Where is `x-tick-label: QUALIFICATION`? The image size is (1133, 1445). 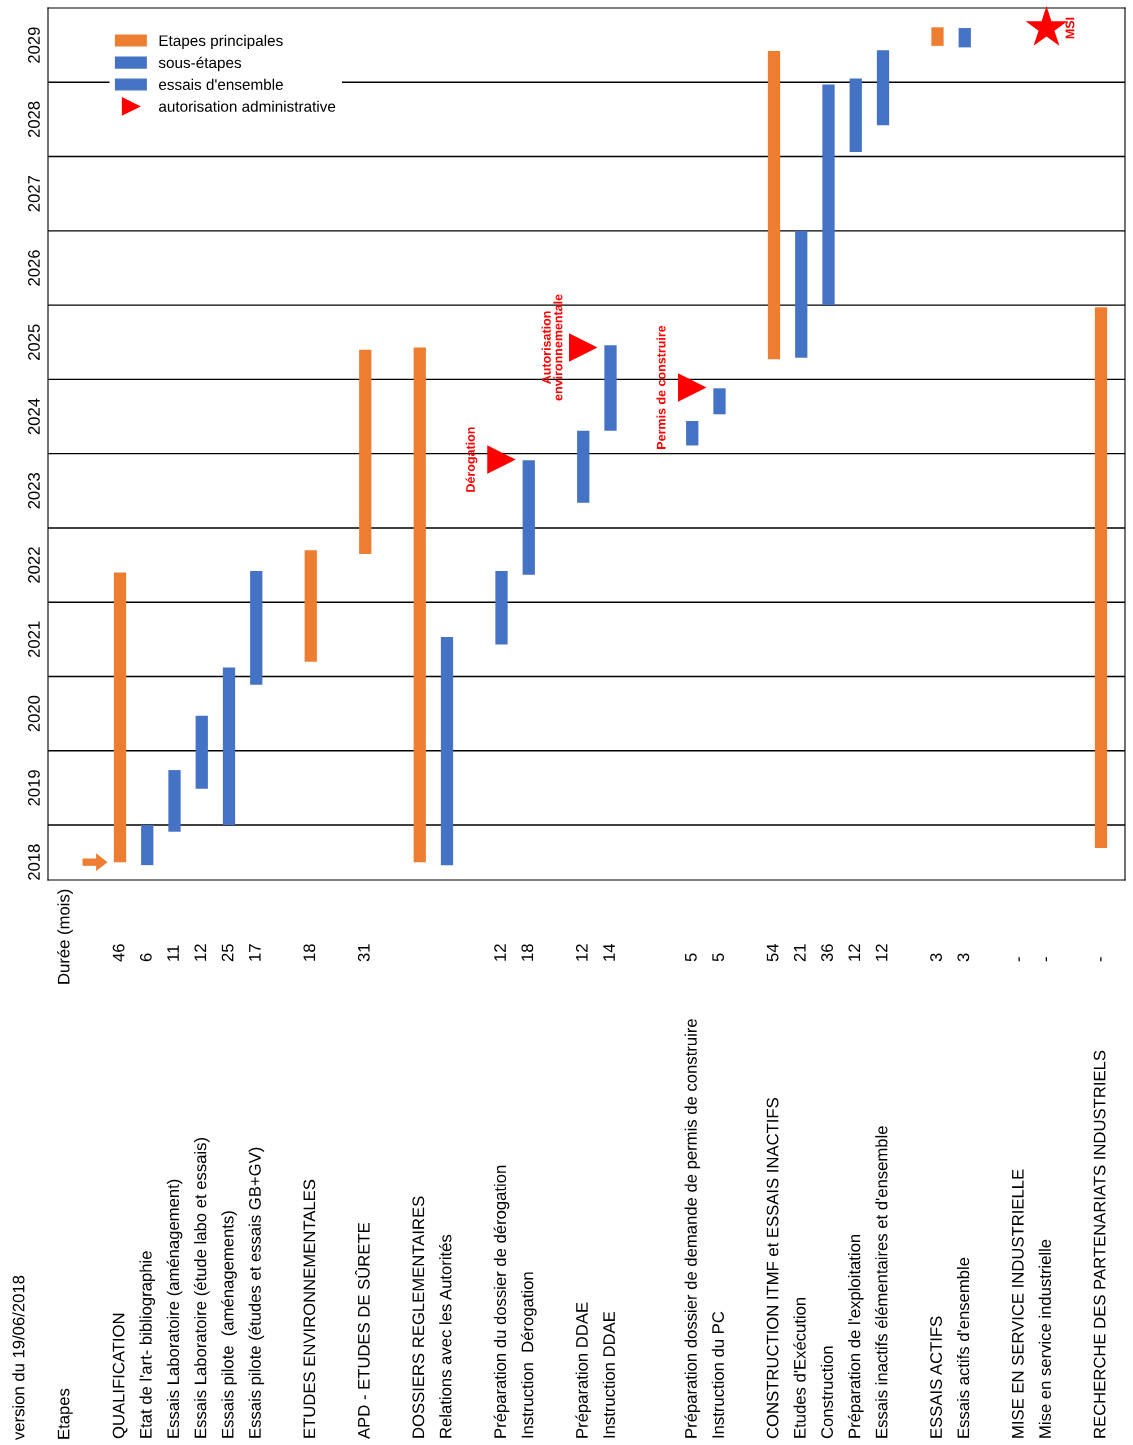 x-tick-label: QUALIFICATION is located at coordinates (120, 1376).